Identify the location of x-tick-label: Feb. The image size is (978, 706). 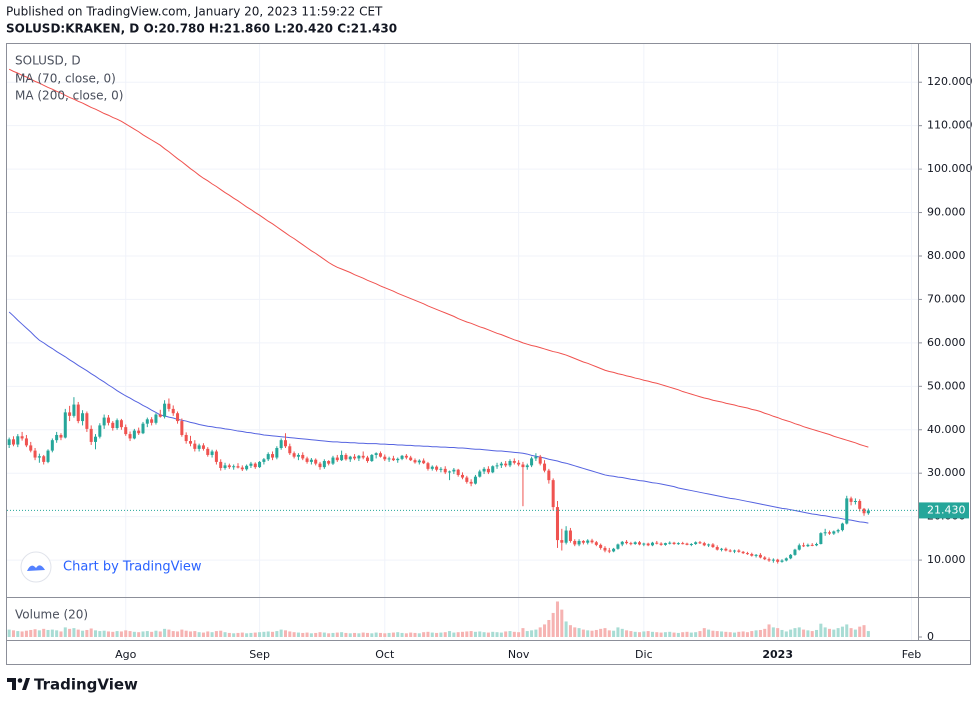
(911, 654).